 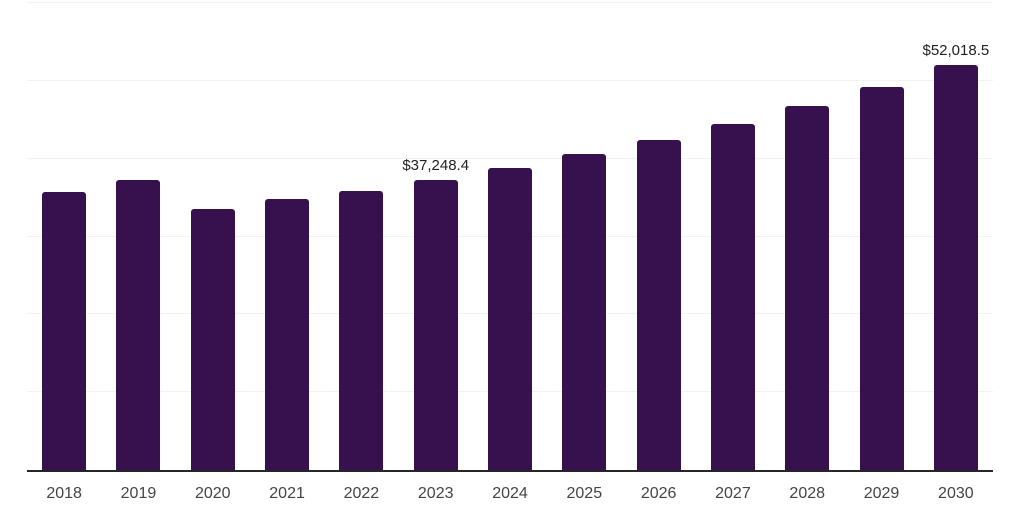 What do you see at coordinates (584, 493) in the screenshot?
I see `x-tick-2025: 2025` at bounding box center [584, 493].